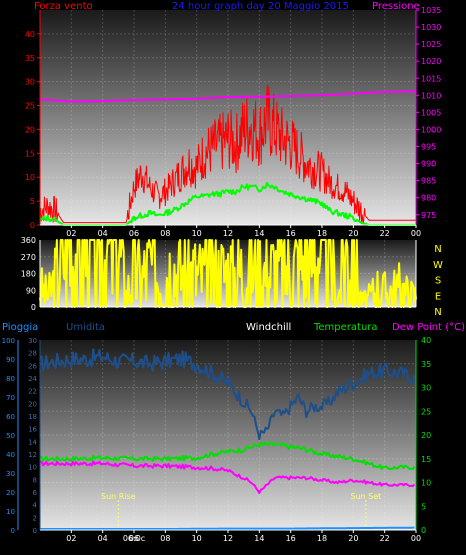  I want to click on y-right-tick-label: 5, so click(423, 506).